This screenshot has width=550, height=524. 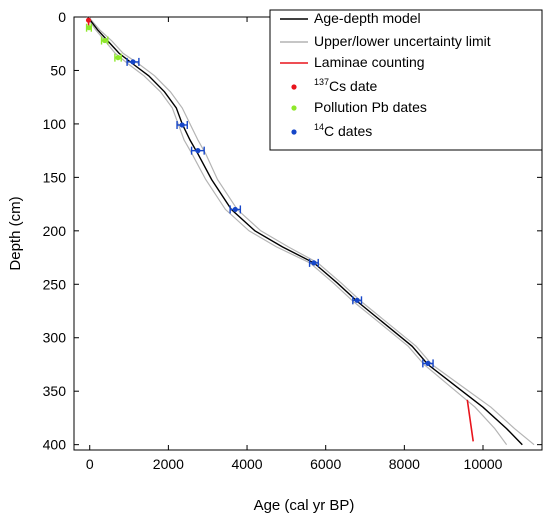 What do you see at coordinates (402, 41) in the screenshot?
I see `legend-label-uncertainty: Upper/lower uncertainty limit` at bounding box center [402, 41].